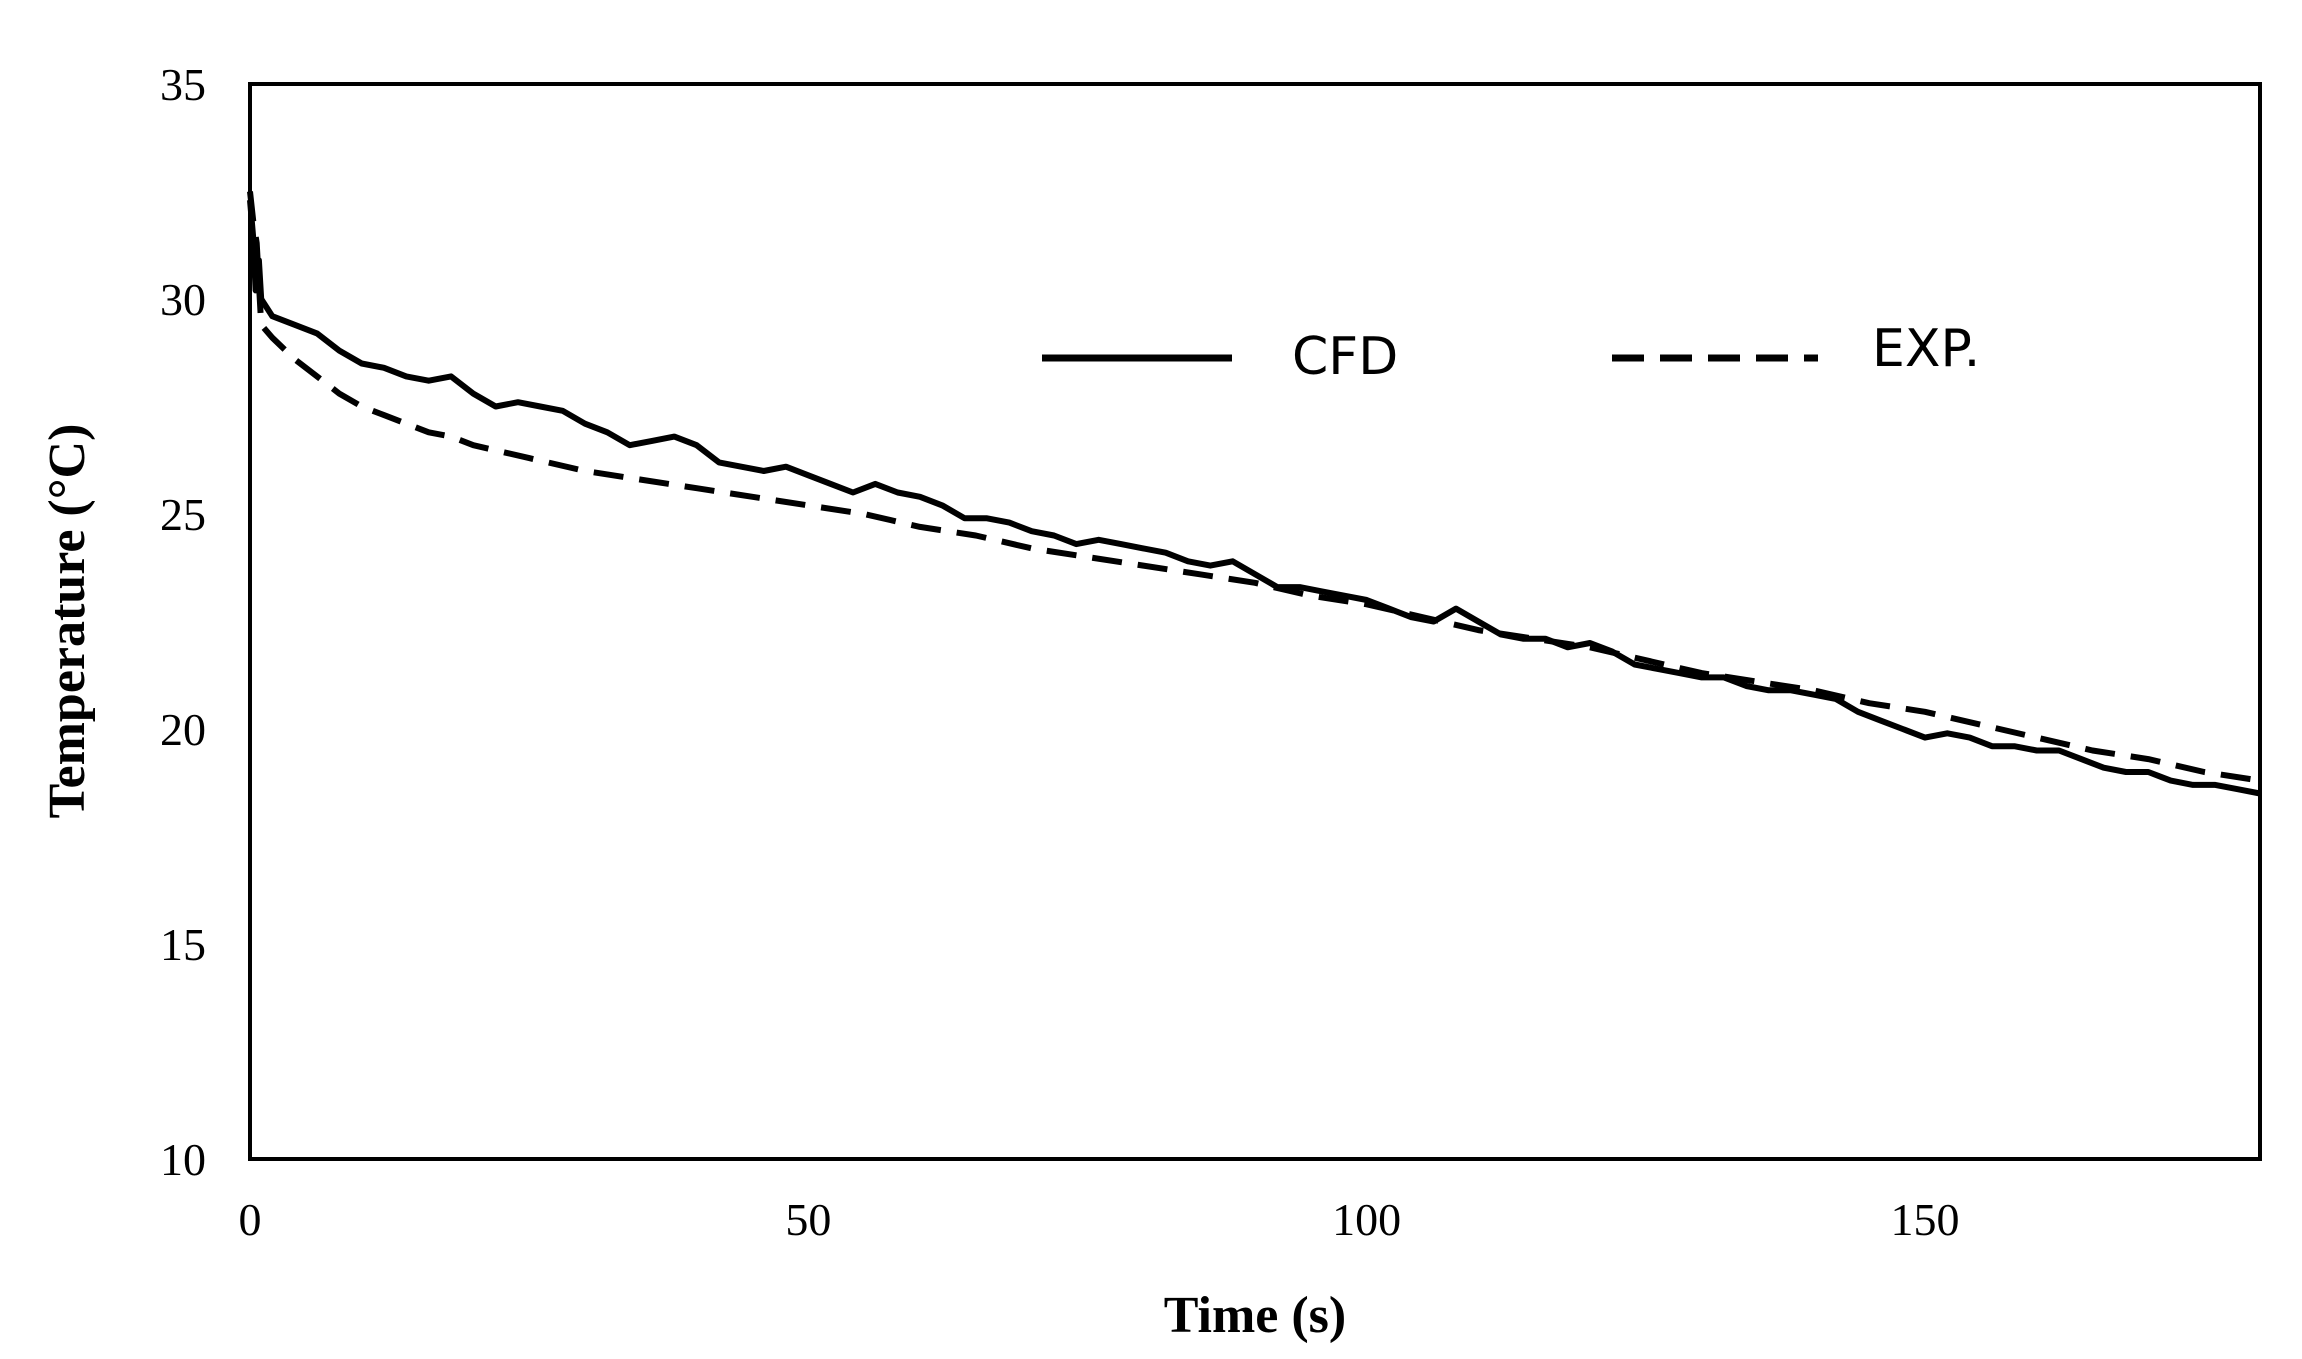 The width and height of the screenshot is (2302, 1359). I want to click on legend-label-exp: EXP., so click(1926, 349).